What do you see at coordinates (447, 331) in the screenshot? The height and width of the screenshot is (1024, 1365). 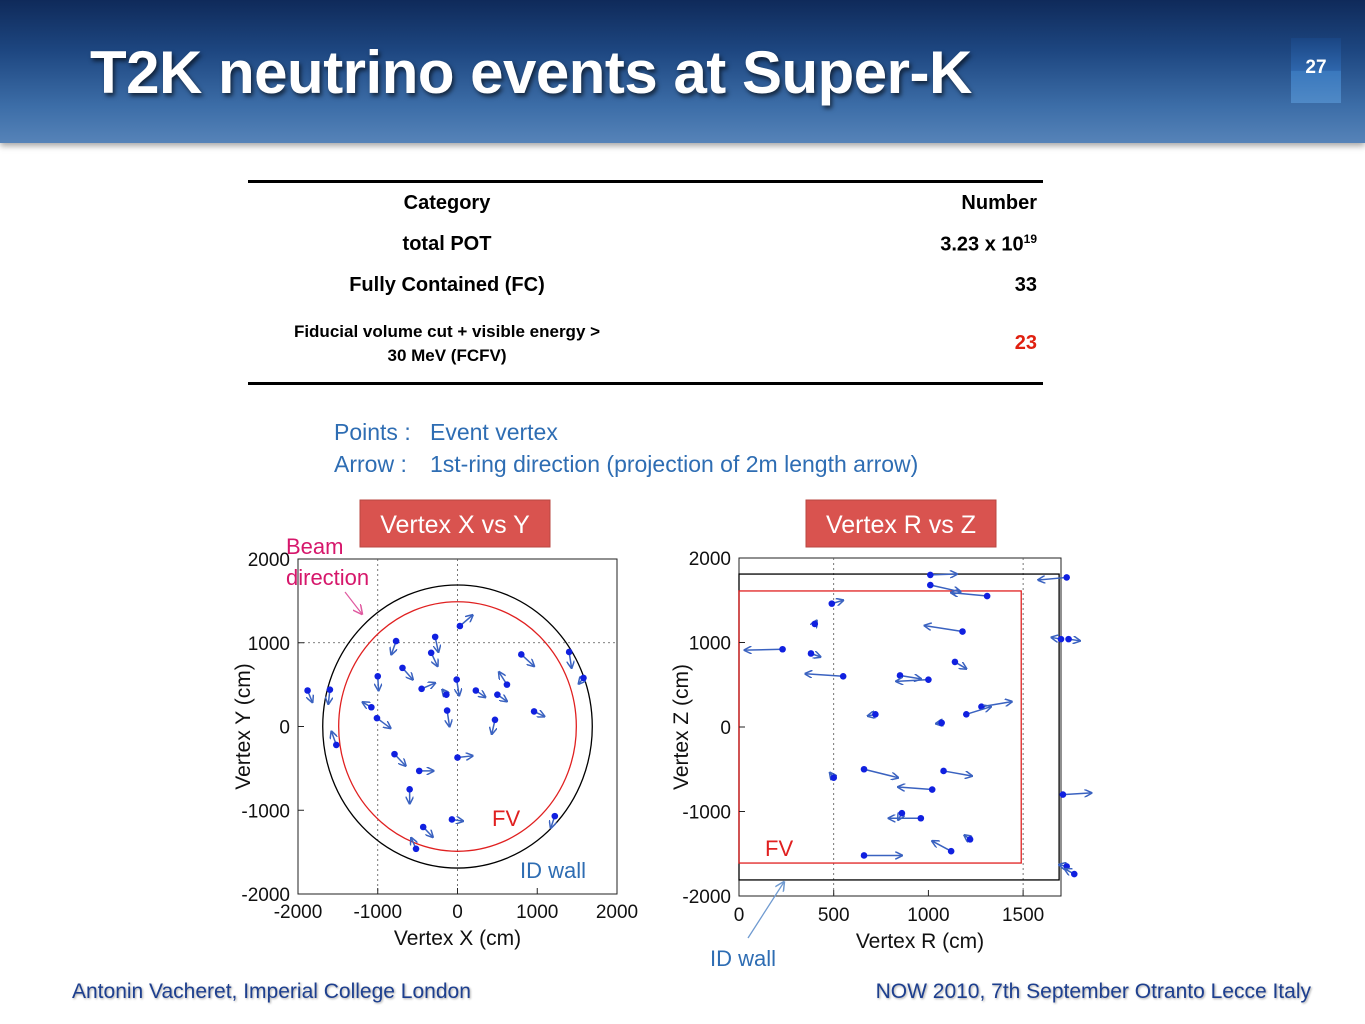 I see `category-line-1: Fiducial volume cut + visible energy >` at bounding box center [447, 331].